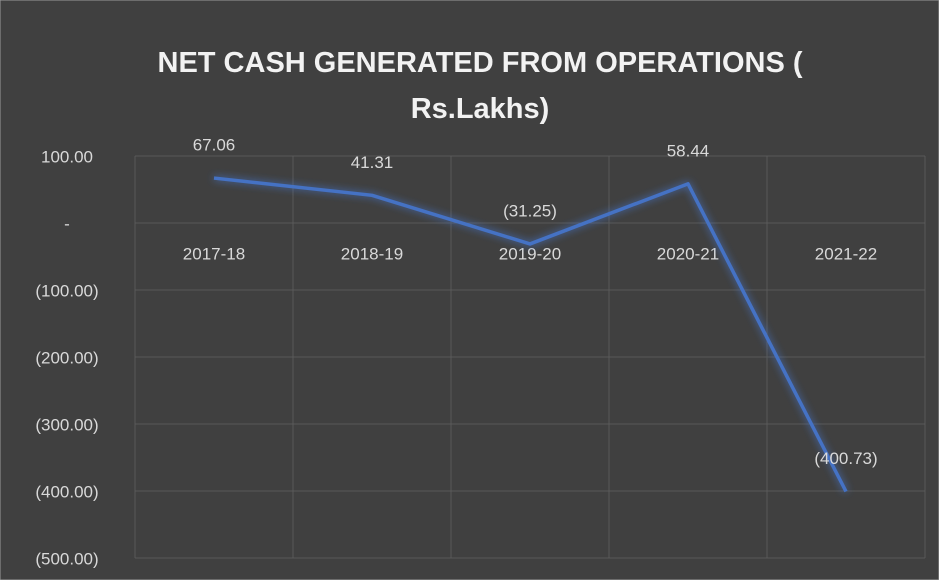 The width and height of the screenshot is (939, 580). Describe the element at coordinates (530, 210) in the screenshot. I see `data-label: (31.25)` at that location.